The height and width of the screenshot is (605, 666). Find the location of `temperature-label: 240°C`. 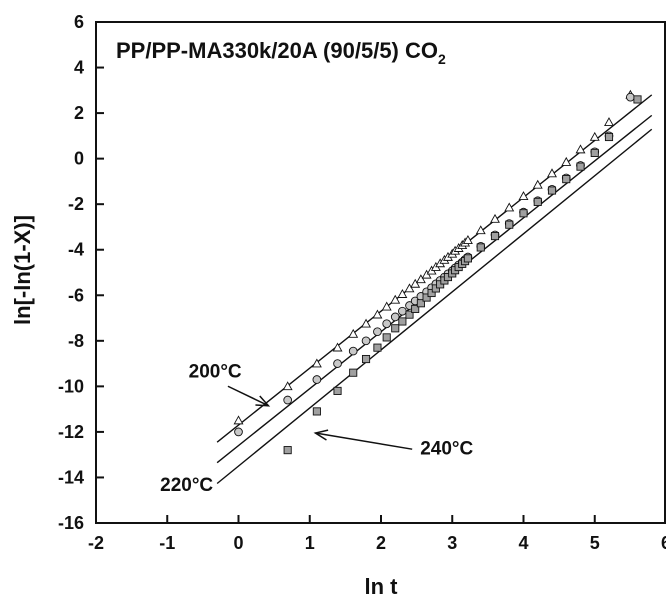

temperature-label: 240°C is located at coordinates (446, 449).